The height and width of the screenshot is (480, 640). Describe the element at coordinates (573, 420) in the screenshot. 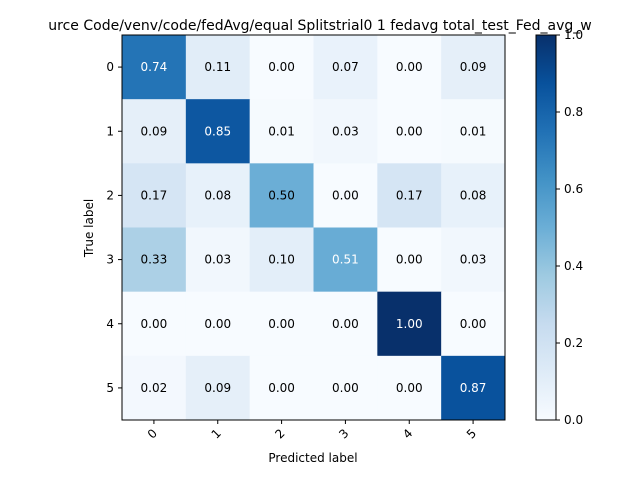

I see `colorbar-tick-label: 0.0` at that location.